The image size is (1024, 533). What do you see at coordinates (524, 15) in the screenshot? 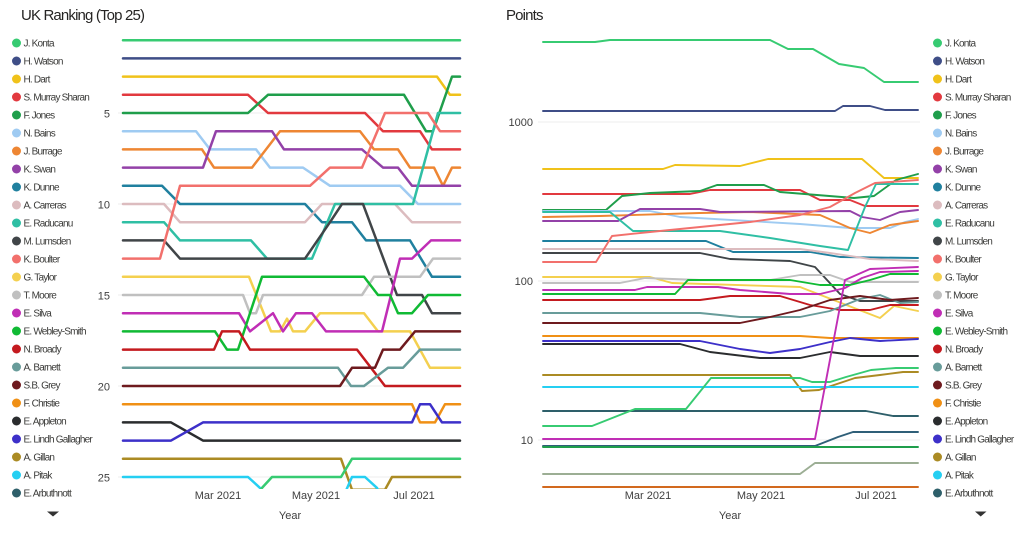
I see `svg-text: Points` at bounding box center [524, 15].